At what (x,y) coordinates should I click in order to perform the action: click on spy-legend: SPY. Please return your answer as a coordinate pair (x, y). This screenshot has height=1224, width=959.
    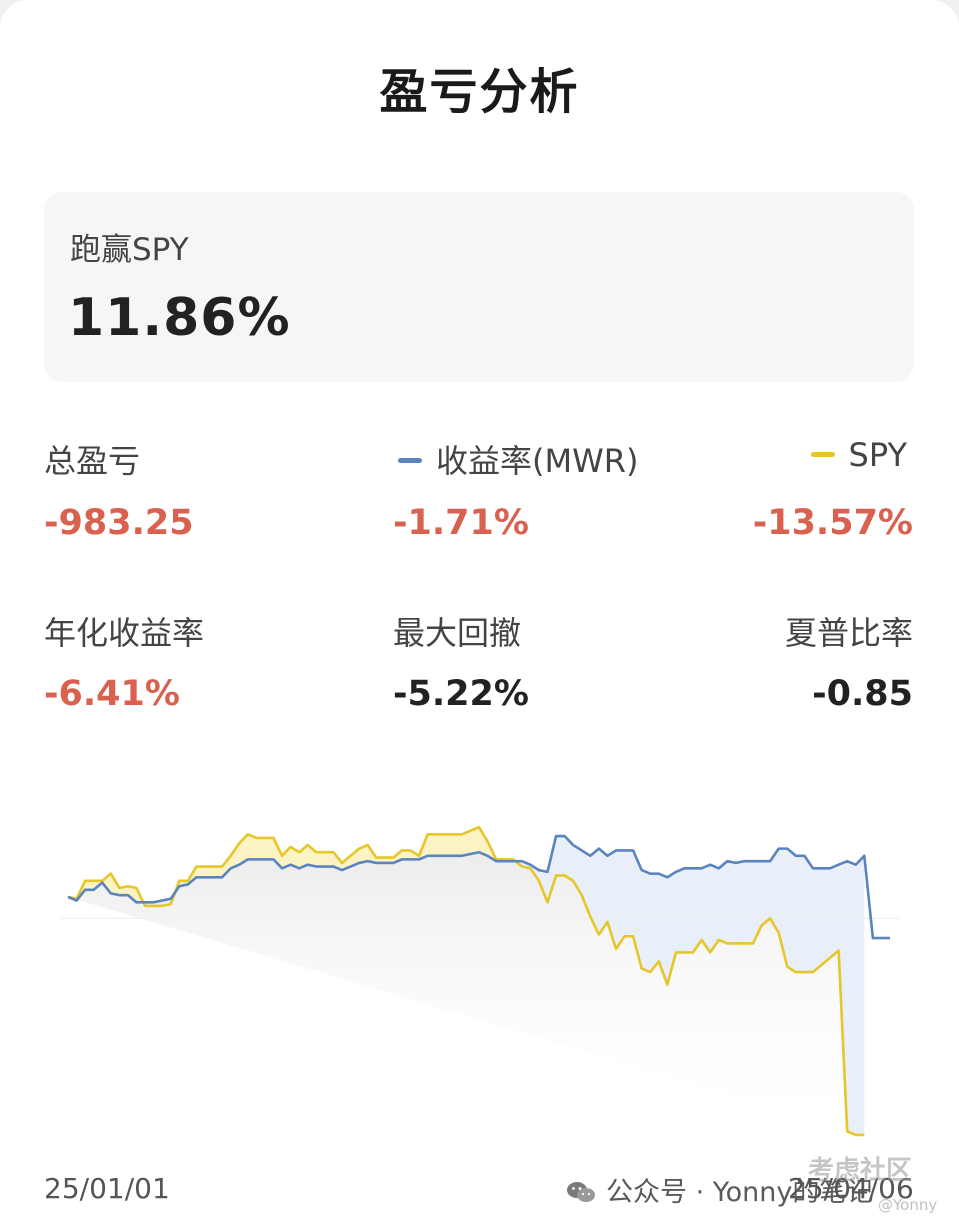
    Looking at the image, I should click on (858, 455).